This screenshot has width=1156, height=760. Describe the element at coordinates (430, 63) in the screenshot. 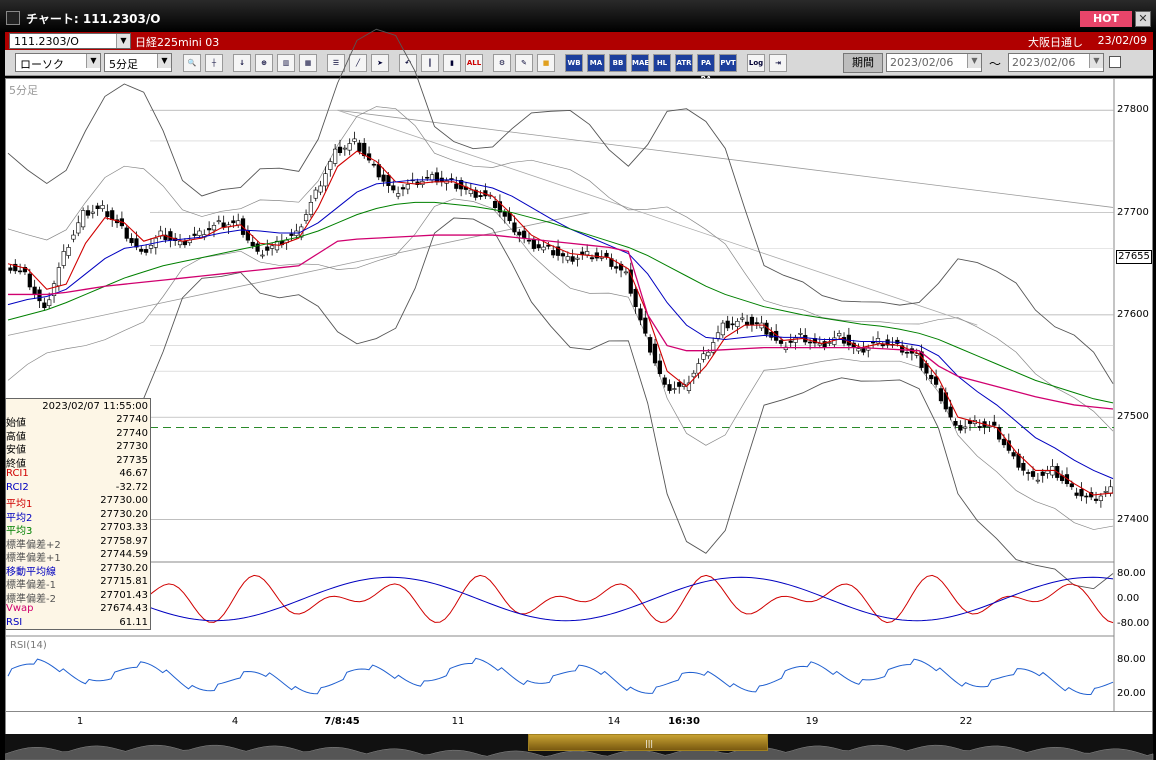

I see `bar-mode-icon: ┃` at that location.